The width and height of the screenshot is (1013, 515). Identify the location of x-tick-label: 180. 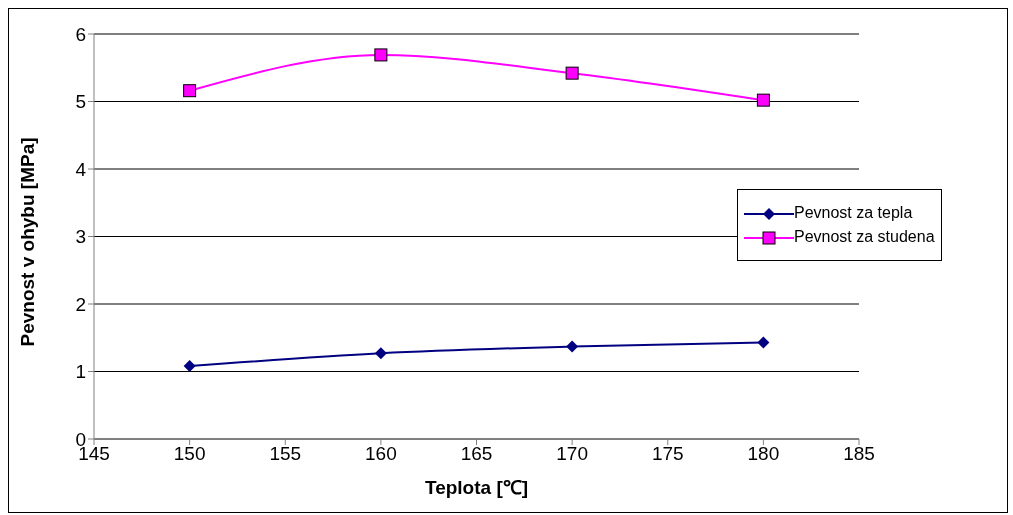
(763, 454).